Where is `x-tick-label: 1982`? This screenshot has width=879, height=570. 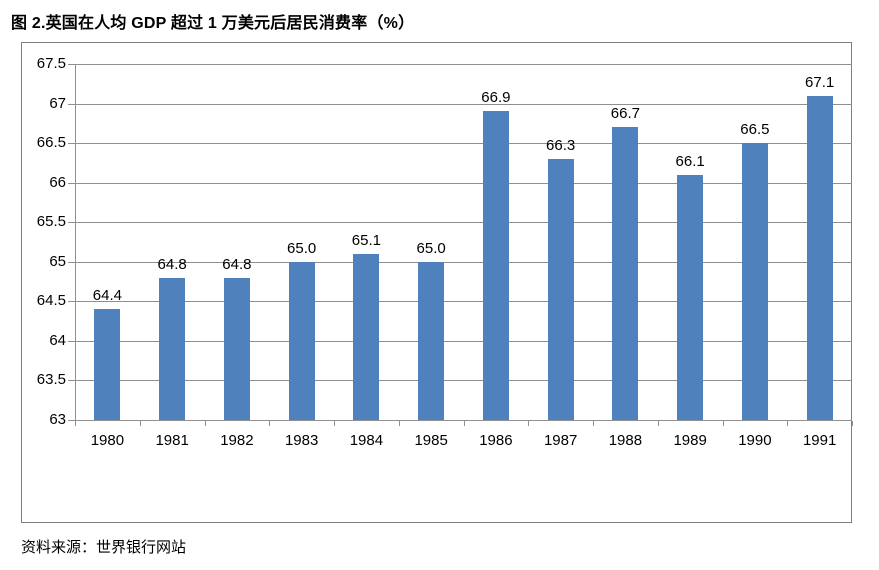
x-tick-label: 1982 is located at coordinates (237, 440).